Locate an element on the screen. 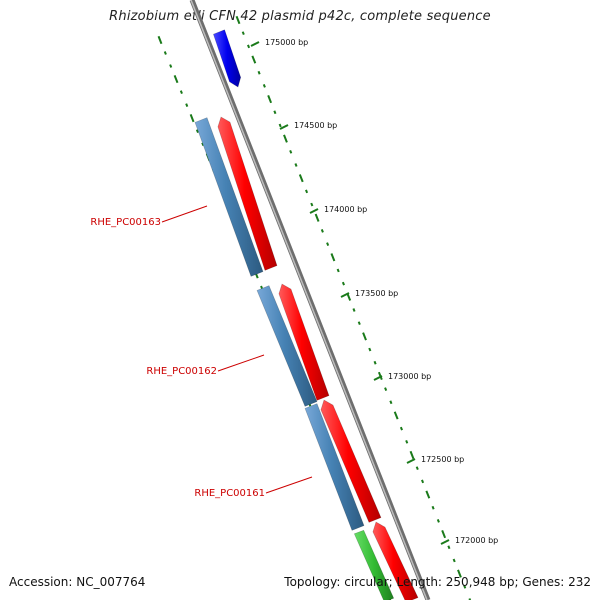  ruler-tick-label: 173000 bp is located at coordinates (409, 376).